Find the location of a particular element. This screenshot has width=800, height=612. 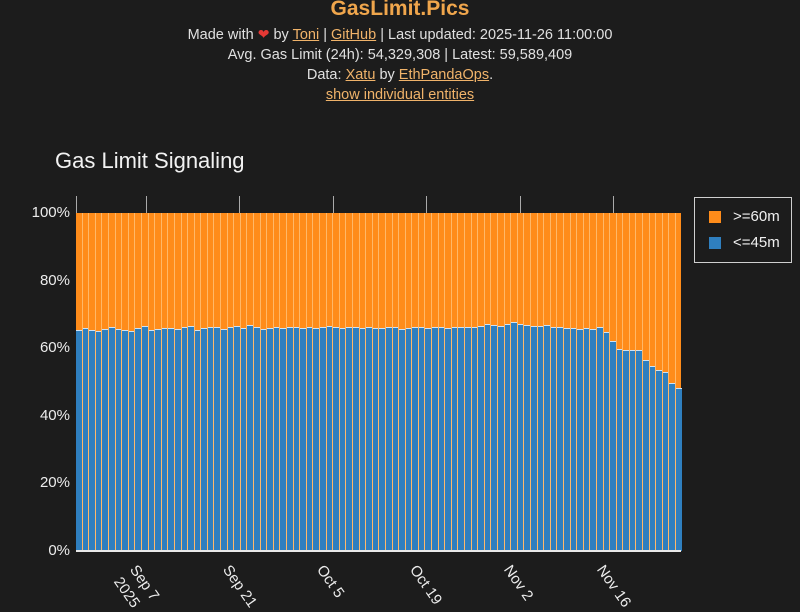

legend-item-ge60m: >=60m is located at coordinates (744, 216).